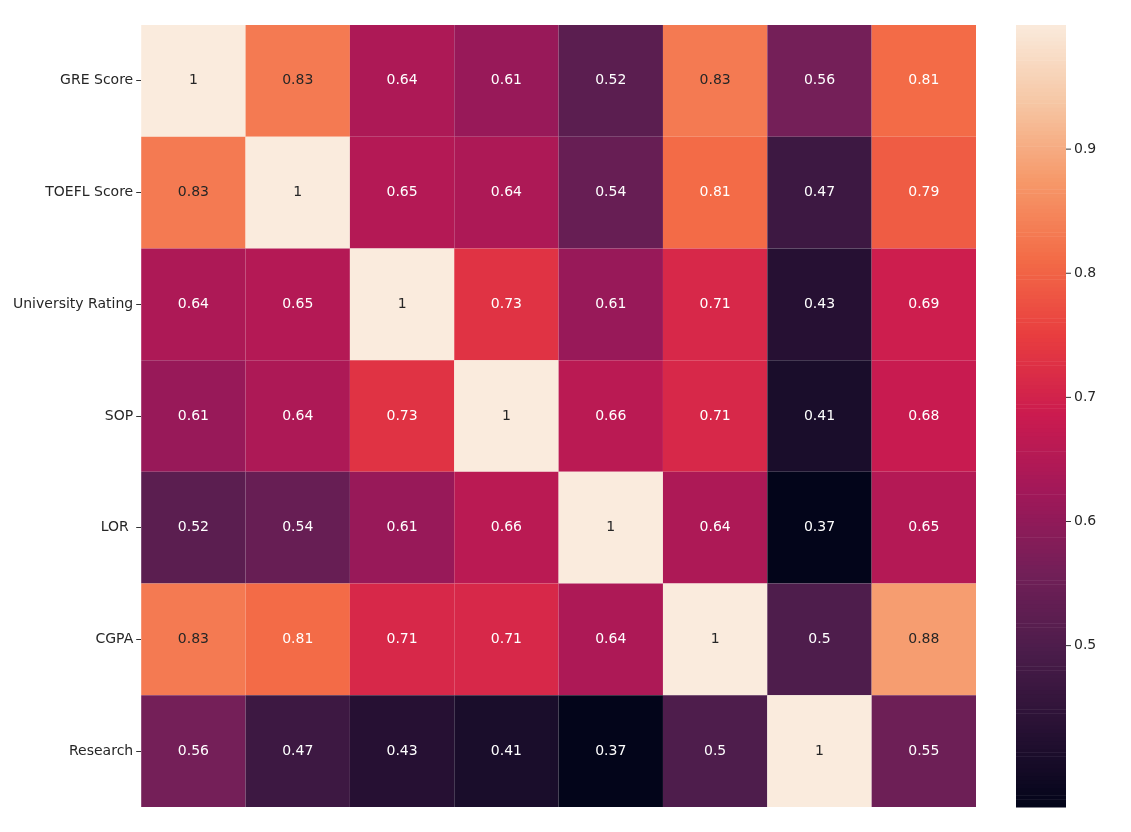 The image size is (1131, 832). What do you see at coordinates (1085, 396) in the screenshot?
I see `color-bar-label: 0.7` at bounding box center [1085, 396].